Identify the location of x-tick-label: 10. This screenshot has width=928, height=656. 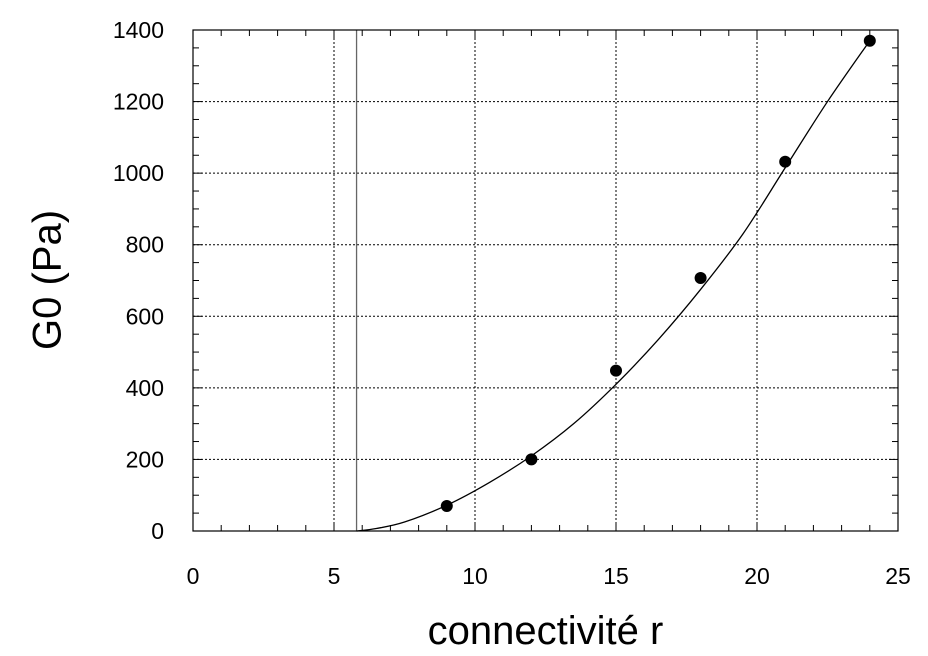
(475, 576).